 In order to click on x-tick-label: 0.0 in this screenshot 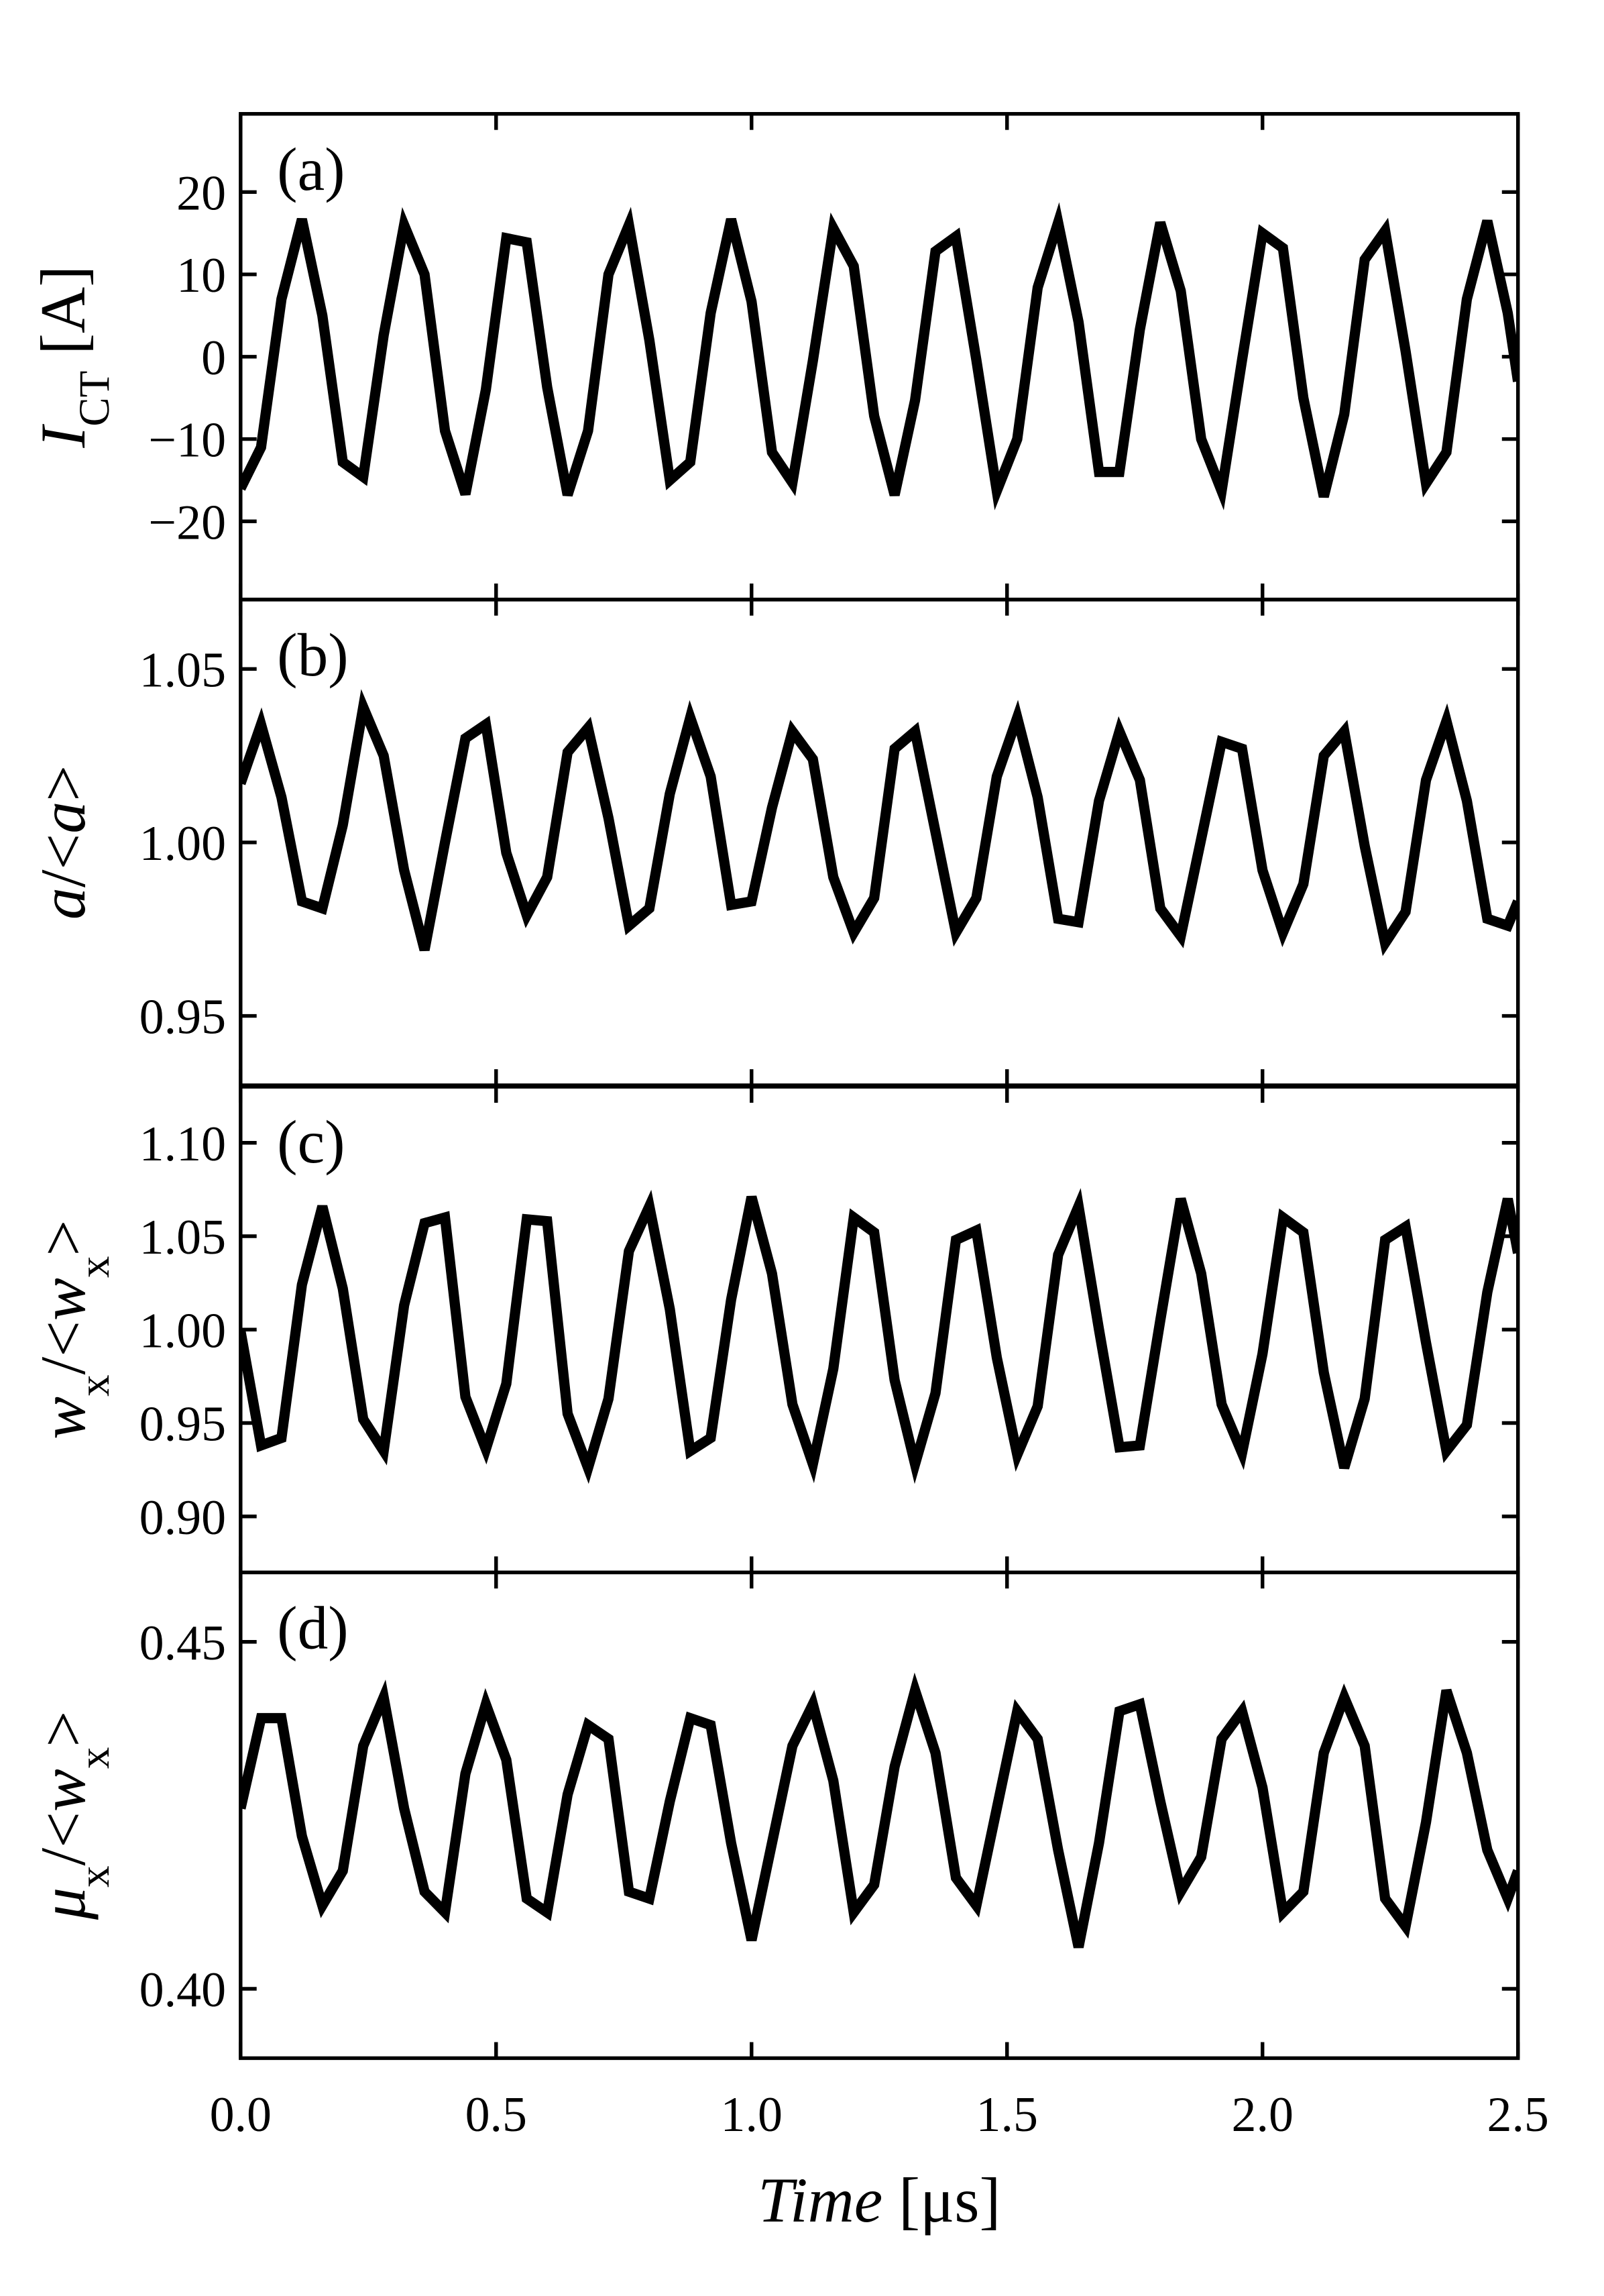, I will do `click(241, 2114)`.